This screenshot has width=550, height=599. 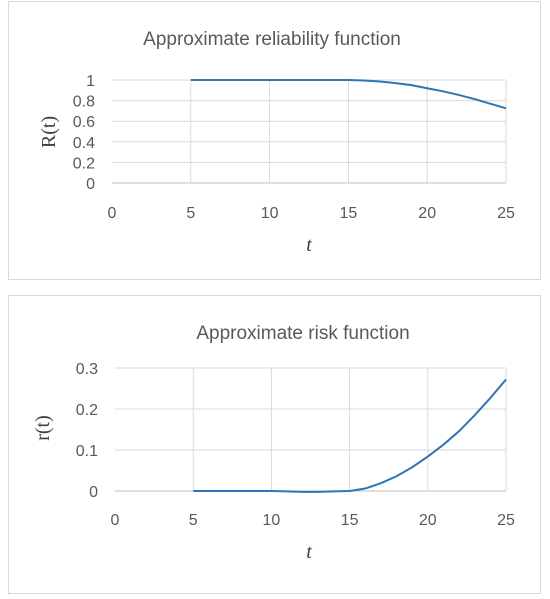 What do you see at coordinates (272, 39) in the screenshot?
I see `chart-title: Approximate reliability function` at bounding box center [272, 39].